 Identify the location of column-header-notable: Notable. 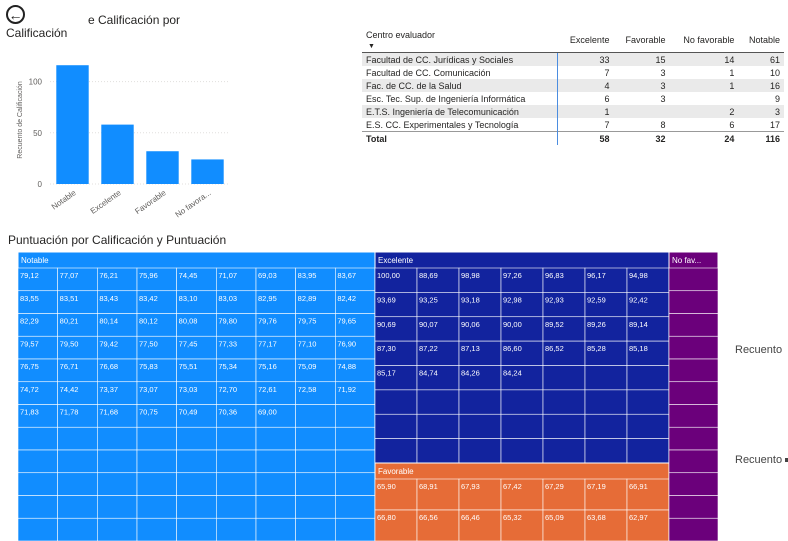
(761, 40).